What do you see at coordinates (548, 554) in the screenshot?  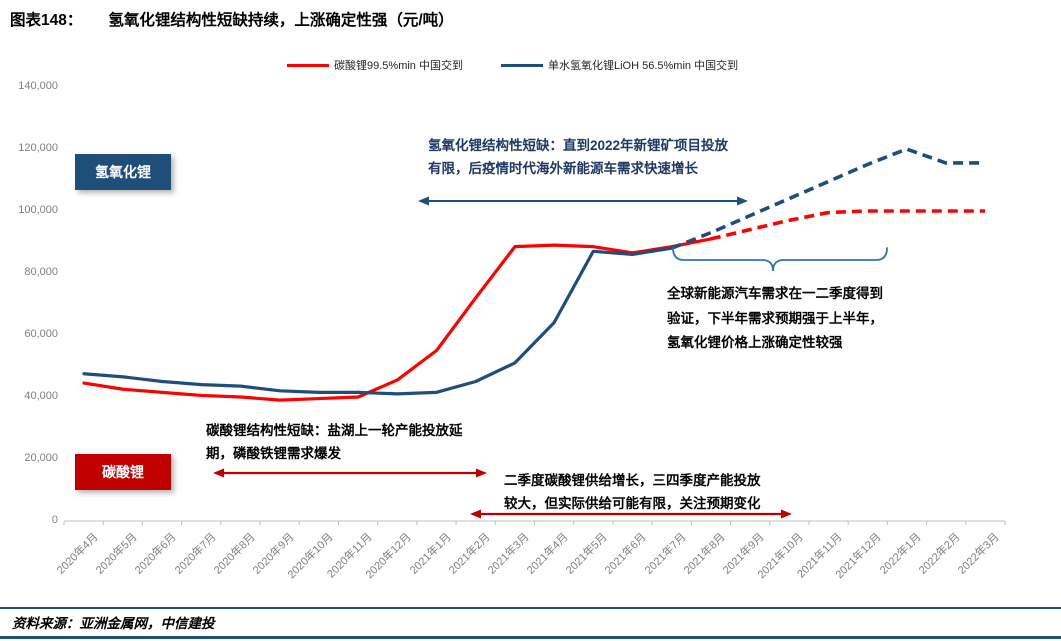 I see `x-axis-label: 2021年4月` at bounding box center [548, 554].